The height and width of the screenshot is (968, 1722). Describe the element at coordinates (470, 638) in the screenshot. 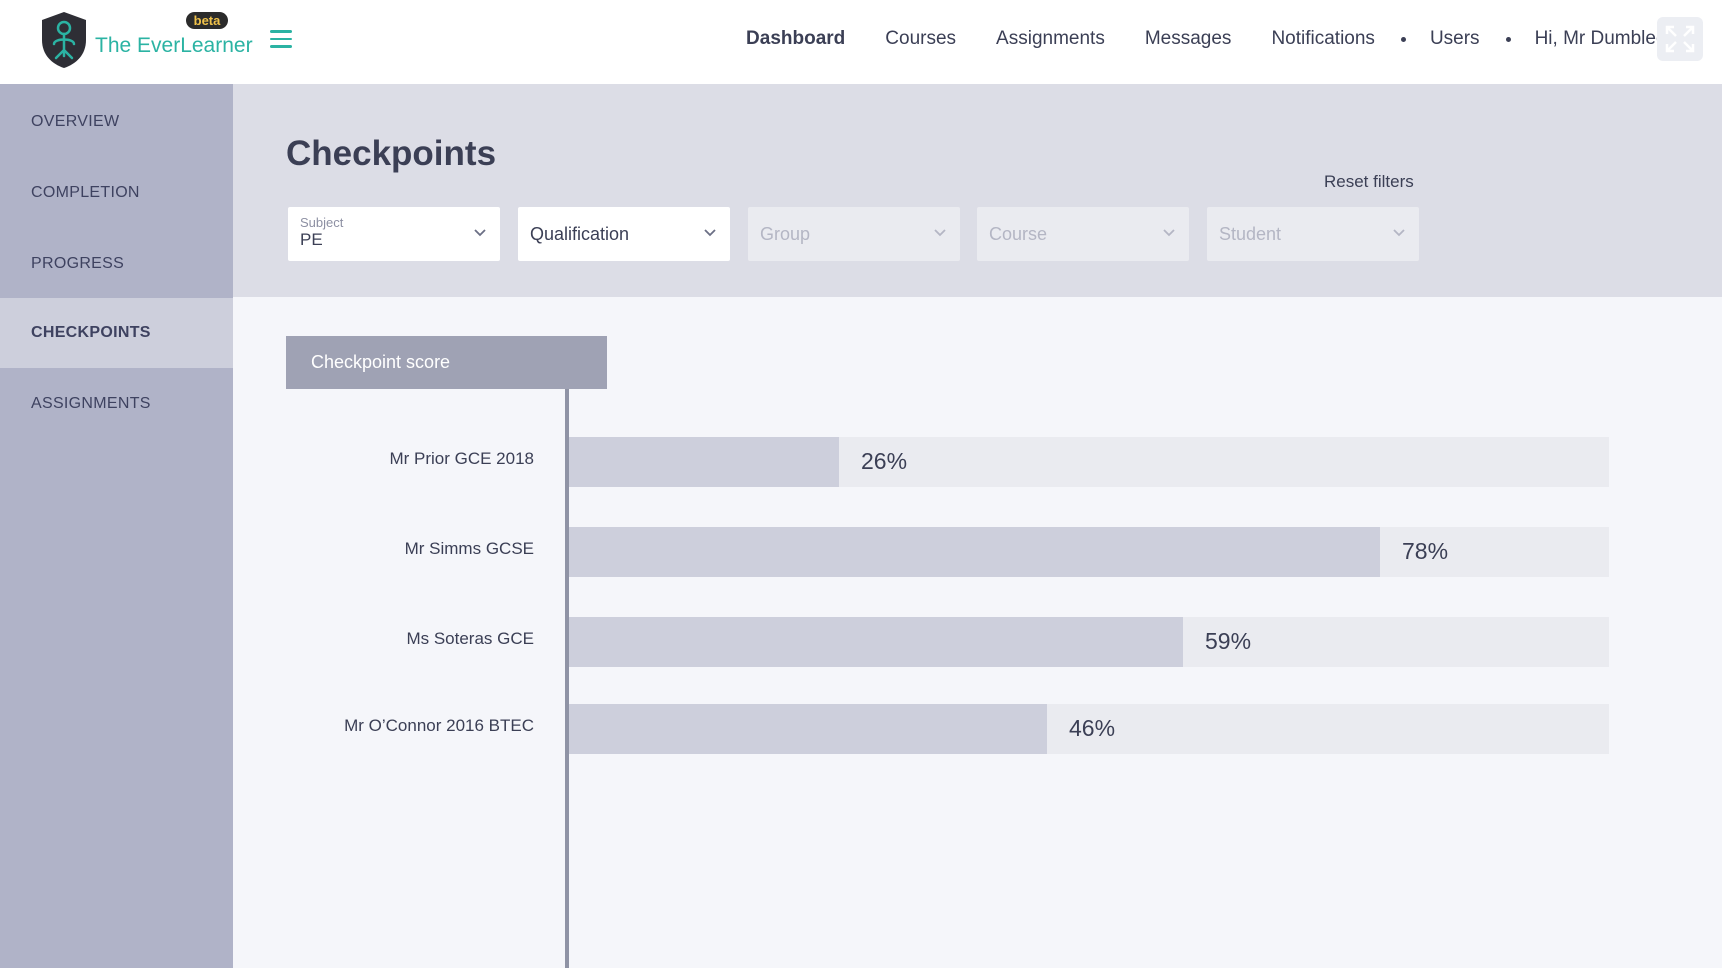

I see `bar-category-label: Ms Soteras GCE` at that location.